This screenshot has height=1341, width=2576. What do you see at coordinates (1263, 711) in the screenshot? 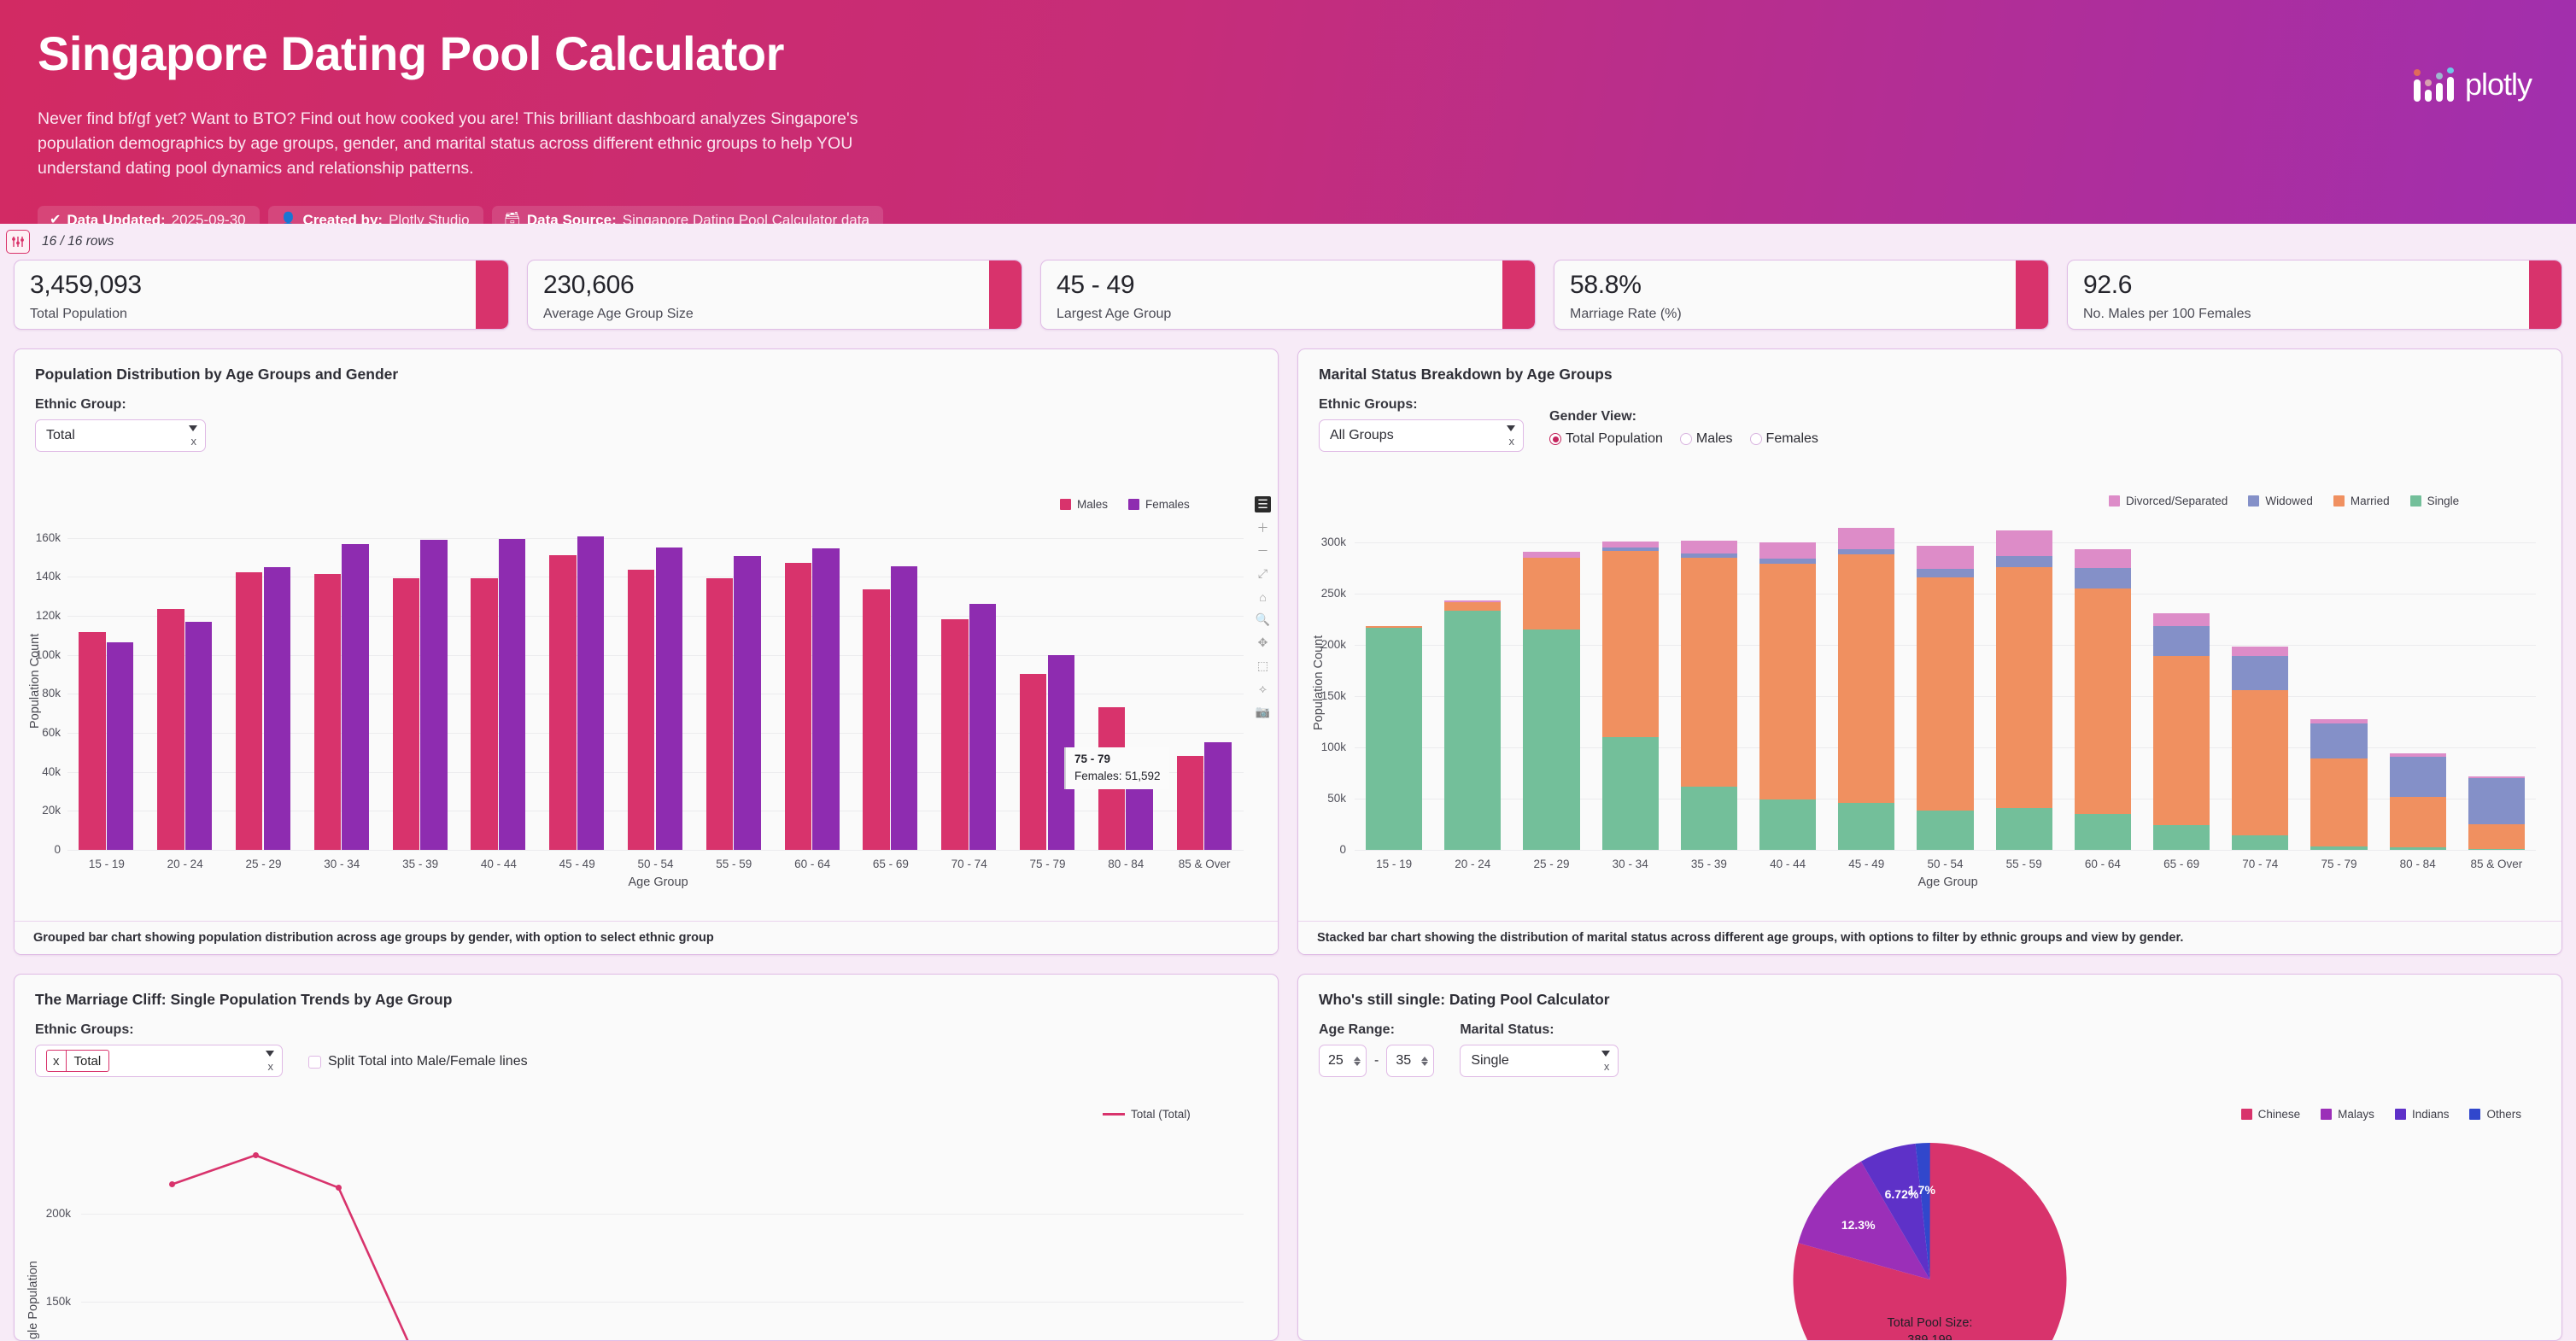
I see `download-camera-icon: 📷` at bounding box center [1263, 711].